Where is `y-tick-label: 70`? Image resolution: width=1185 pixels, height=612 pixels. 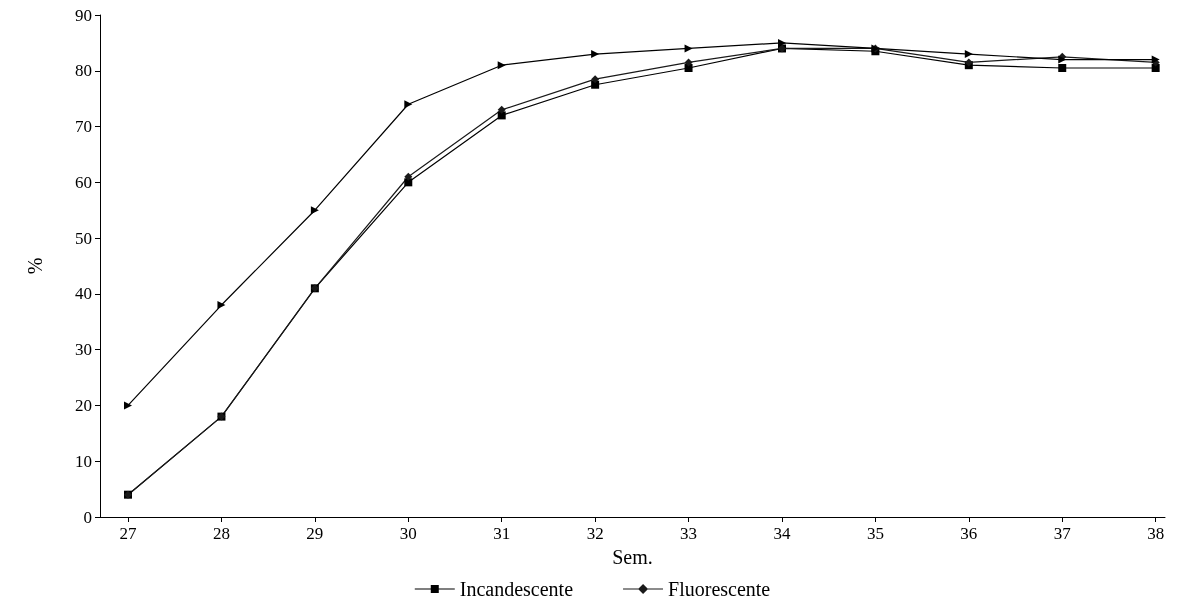 y-tick-label: 70 is located at coordinates (83, 127).